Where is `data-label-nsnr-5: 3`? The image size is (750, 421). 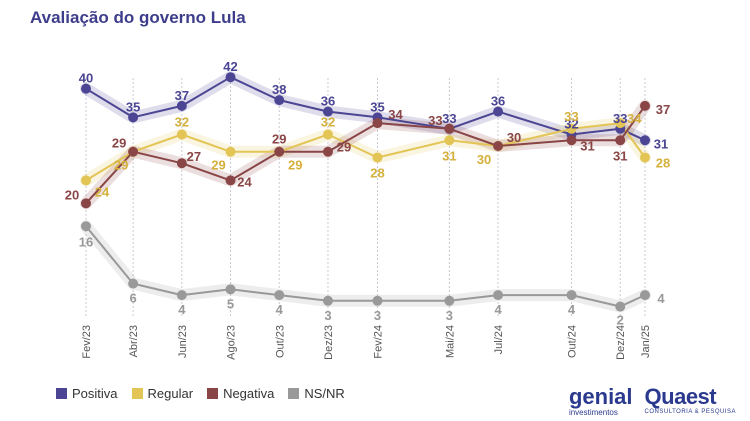 data-label-nsnr-5: 3 is located at coordinates (327, 315).